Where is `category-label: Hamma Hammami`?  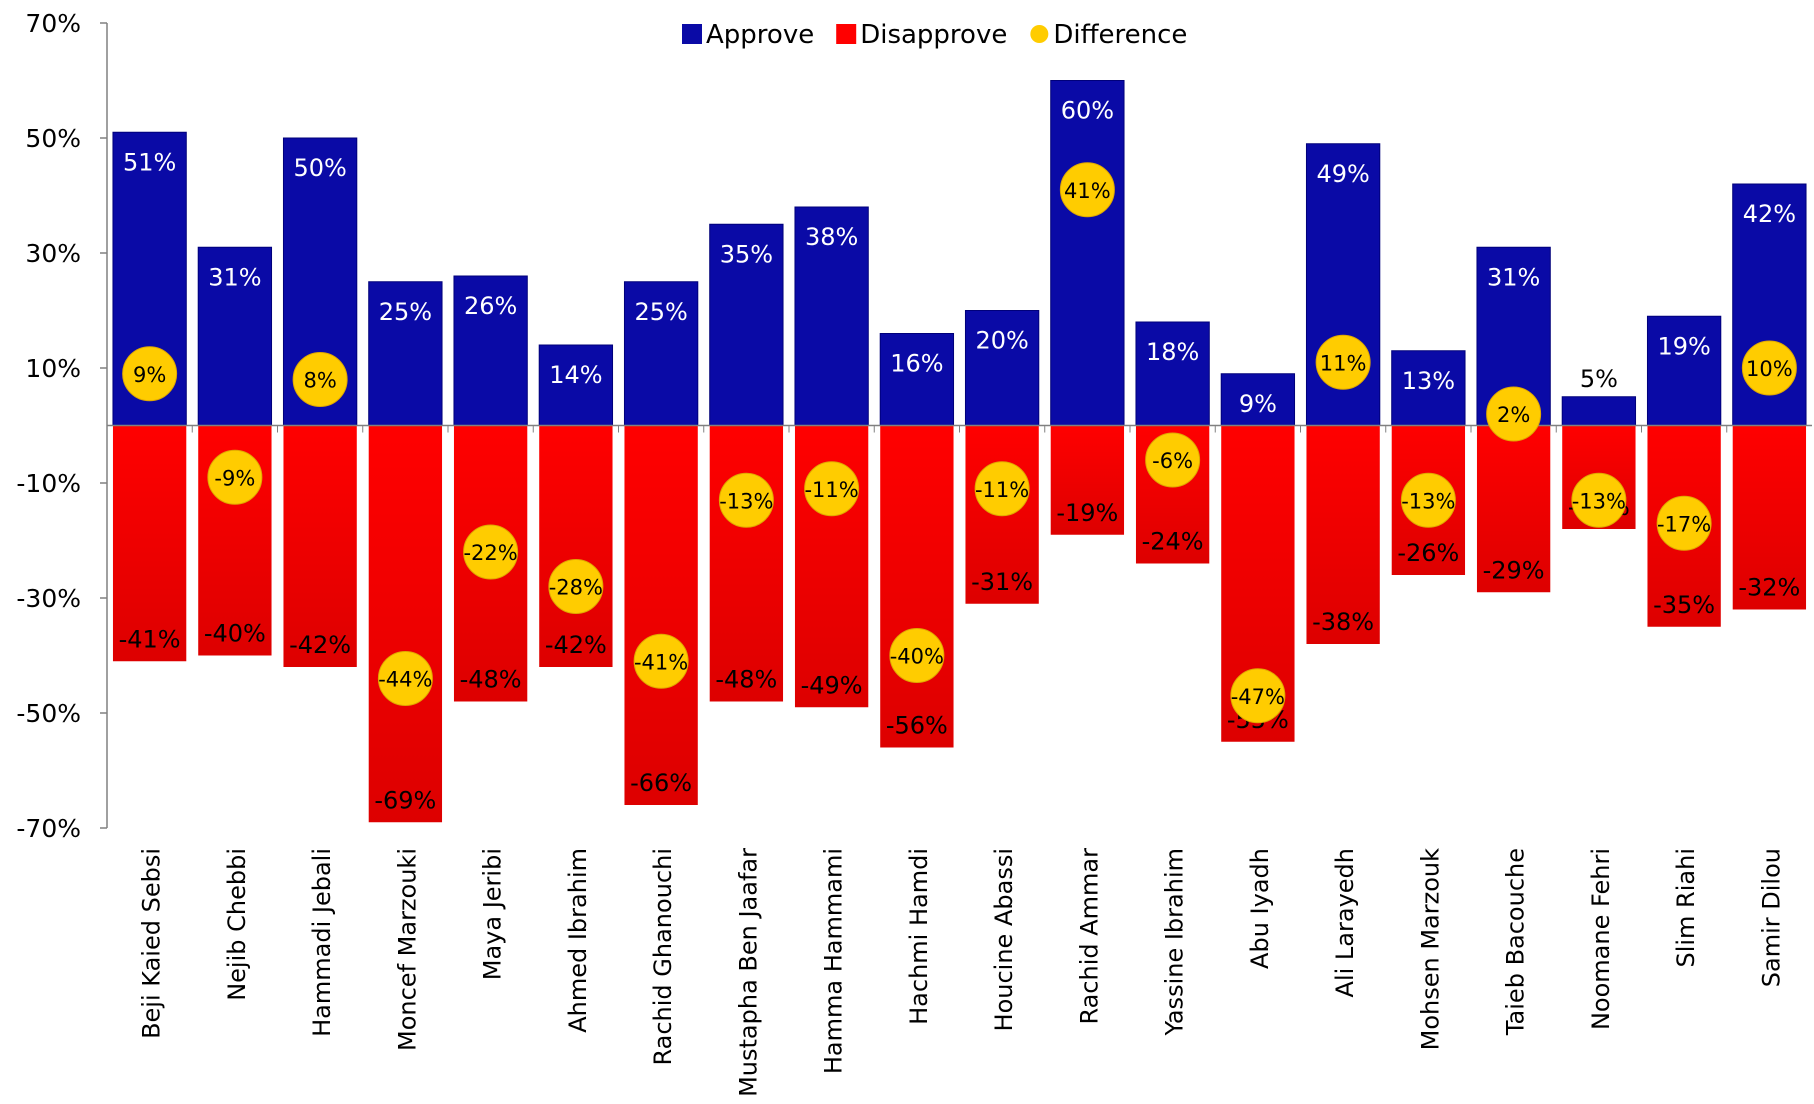 category-label: Hamma Hammami is located at coordinates (834, 961).